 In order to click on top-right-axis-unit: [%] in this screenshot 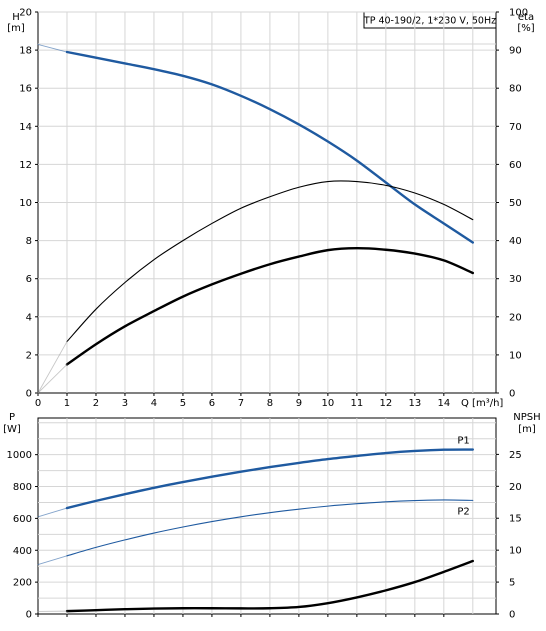, I will do `click(525, 28)`.